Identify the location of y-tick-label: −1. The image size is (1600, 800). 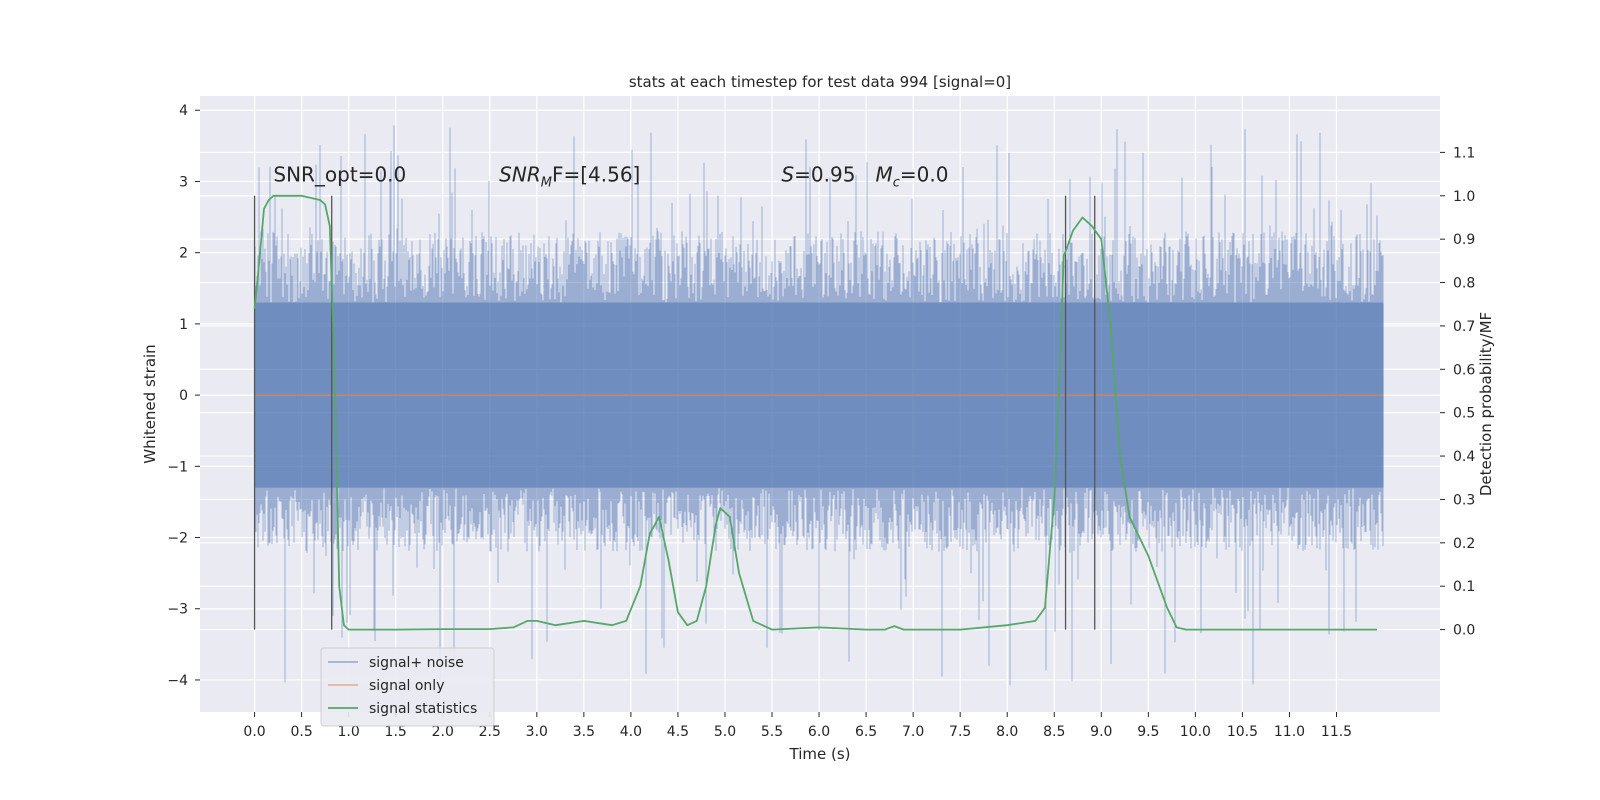
(177, 467).